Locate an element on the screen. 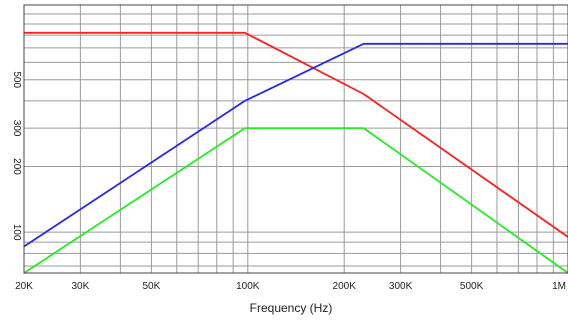 This screenshot has width=568, height=321. x-tick-label: 20K is located at coordinates (24, 286).